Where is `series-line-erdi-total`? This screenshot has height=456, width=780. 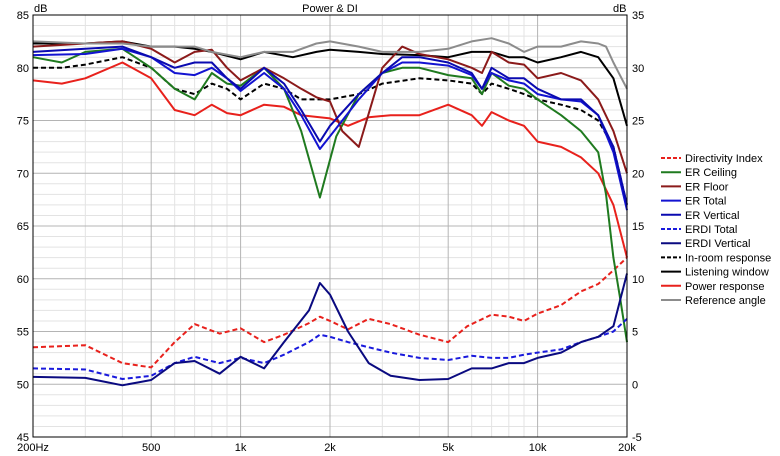
series-line-erdi-total is located at coordinates (330, 349).